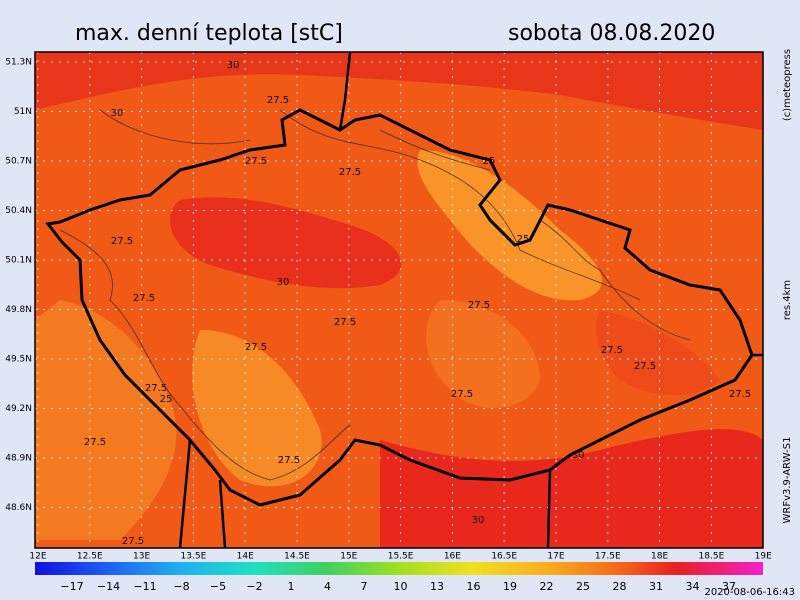  What do you see at coordinates (608, 557) in the screenshot?
I see `lon-label: 17.5E` at bounding box center [608, 557].